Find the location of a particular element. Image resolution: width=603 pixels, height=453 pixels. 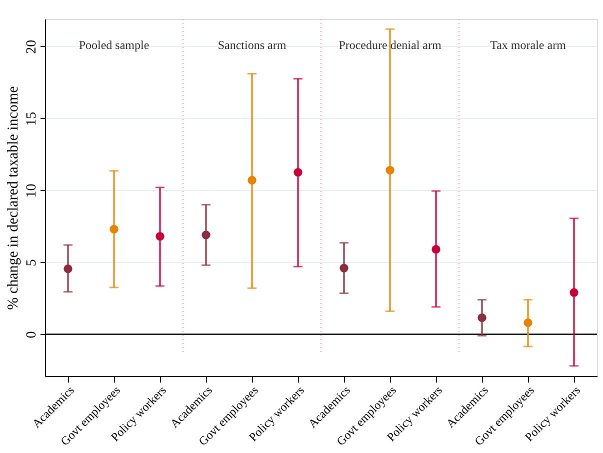

y-tick-label: 10 is located at coordinates (32, 191).